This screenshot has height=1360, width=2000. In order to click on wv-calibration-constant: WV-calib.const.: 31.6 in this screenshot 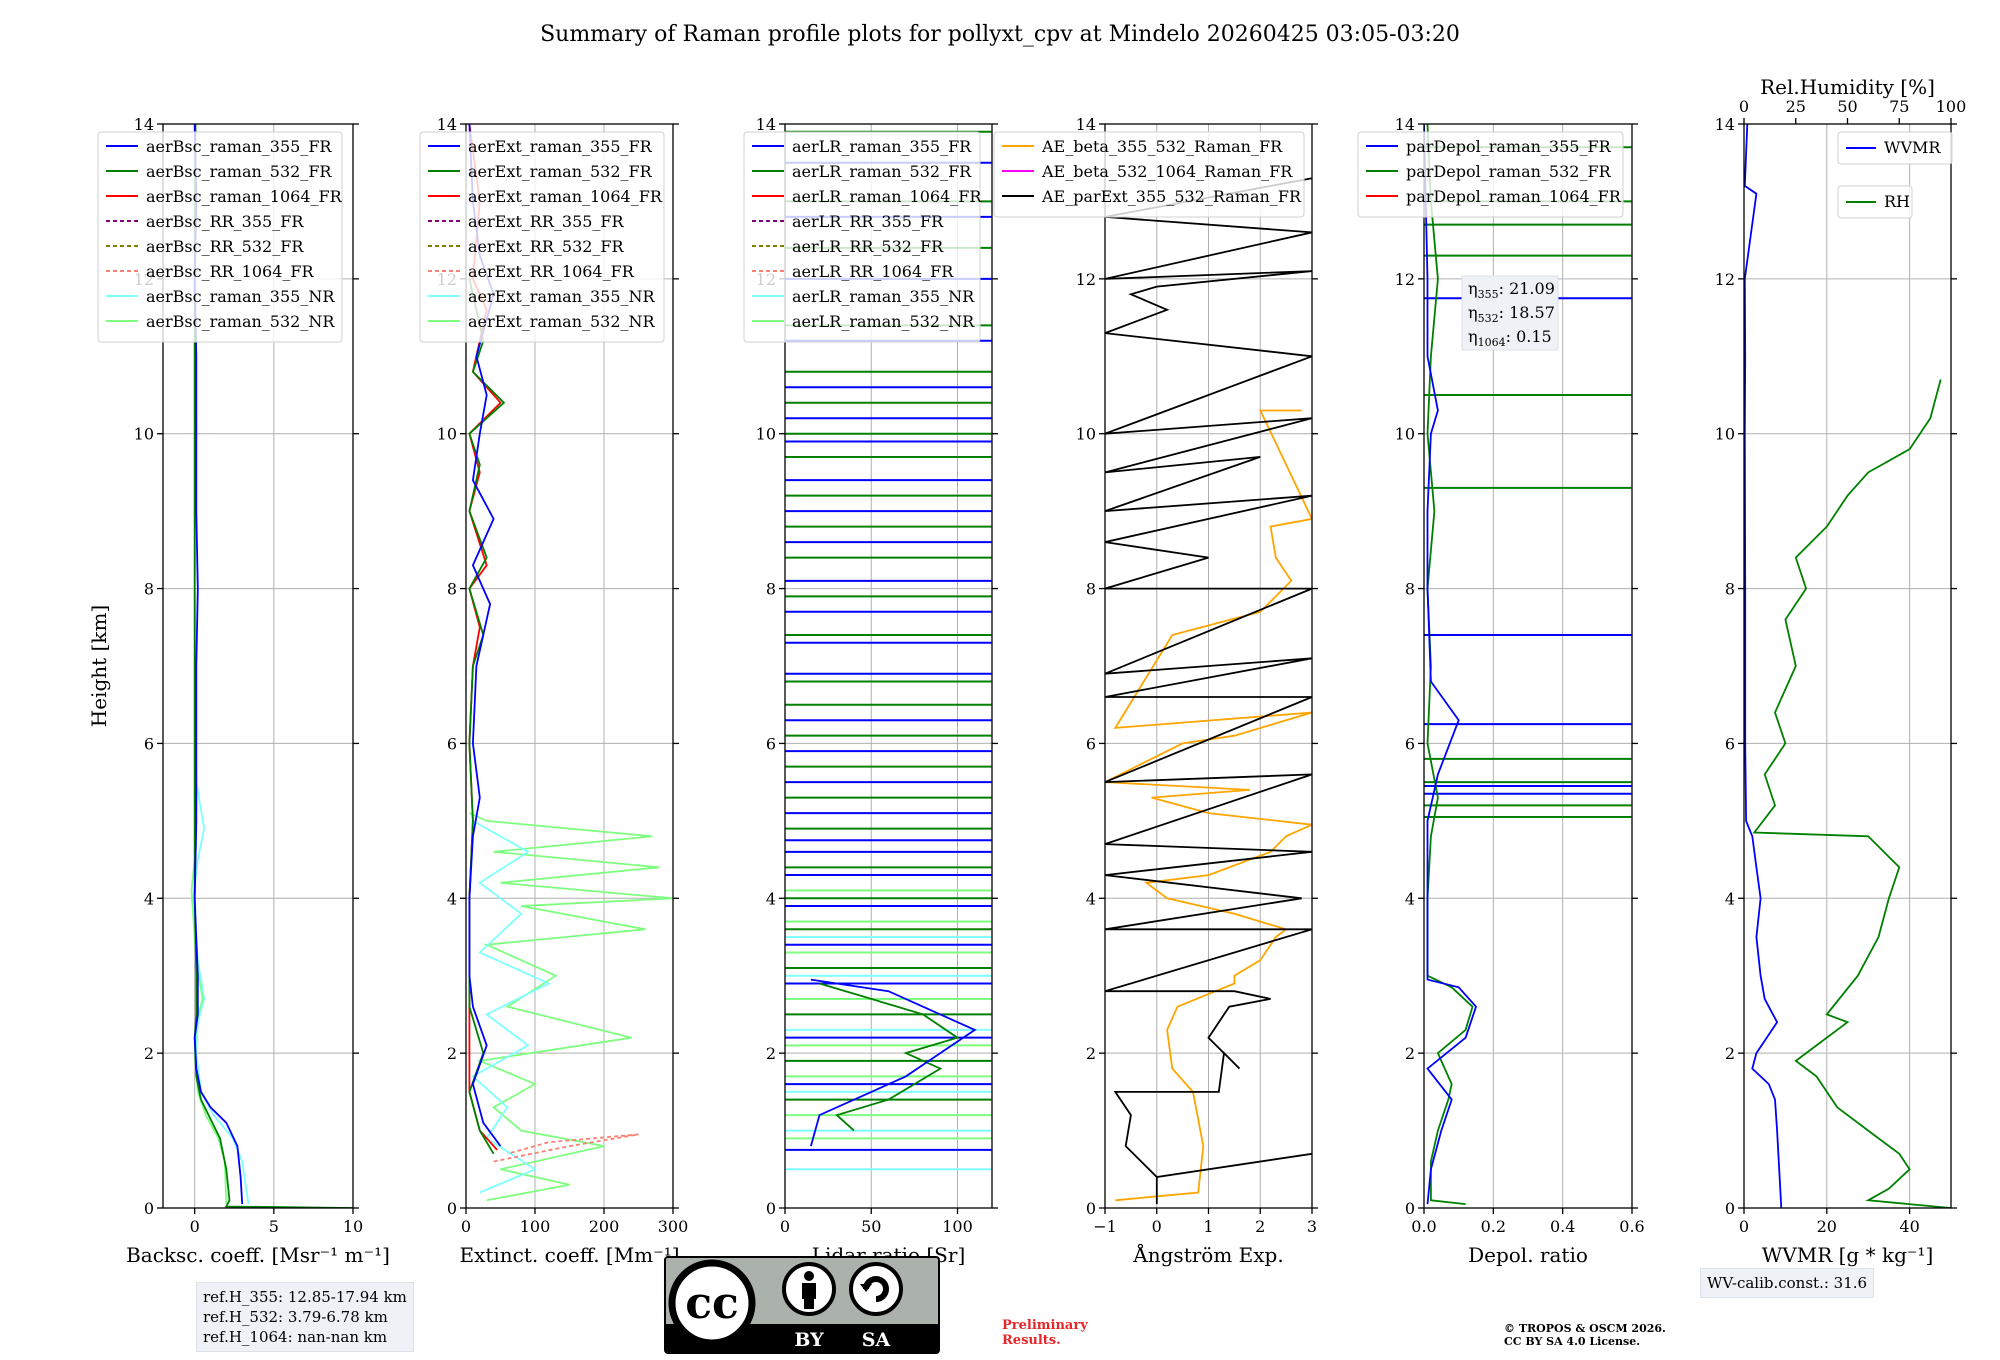, I will do `click(1787, 1283)`.